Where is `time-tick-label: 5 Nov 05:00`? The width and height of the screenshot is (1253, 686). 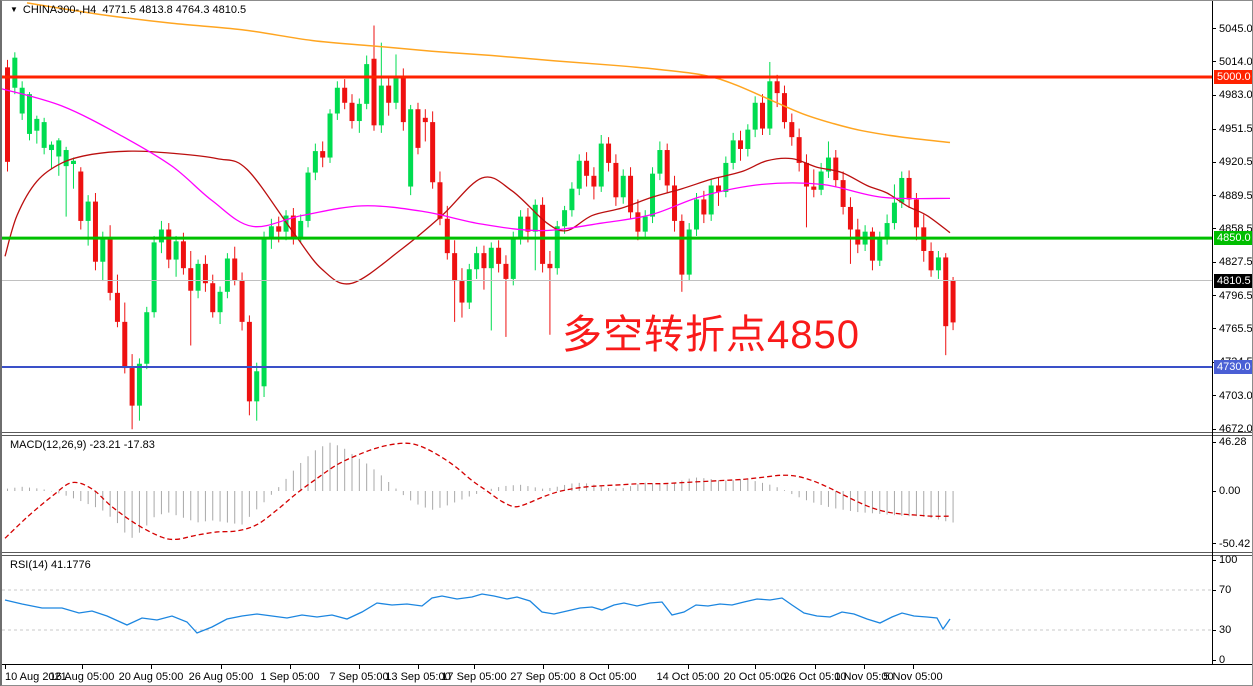 time-tick-label: 5 Nov 05:00 is located at coordinates (913, 677).